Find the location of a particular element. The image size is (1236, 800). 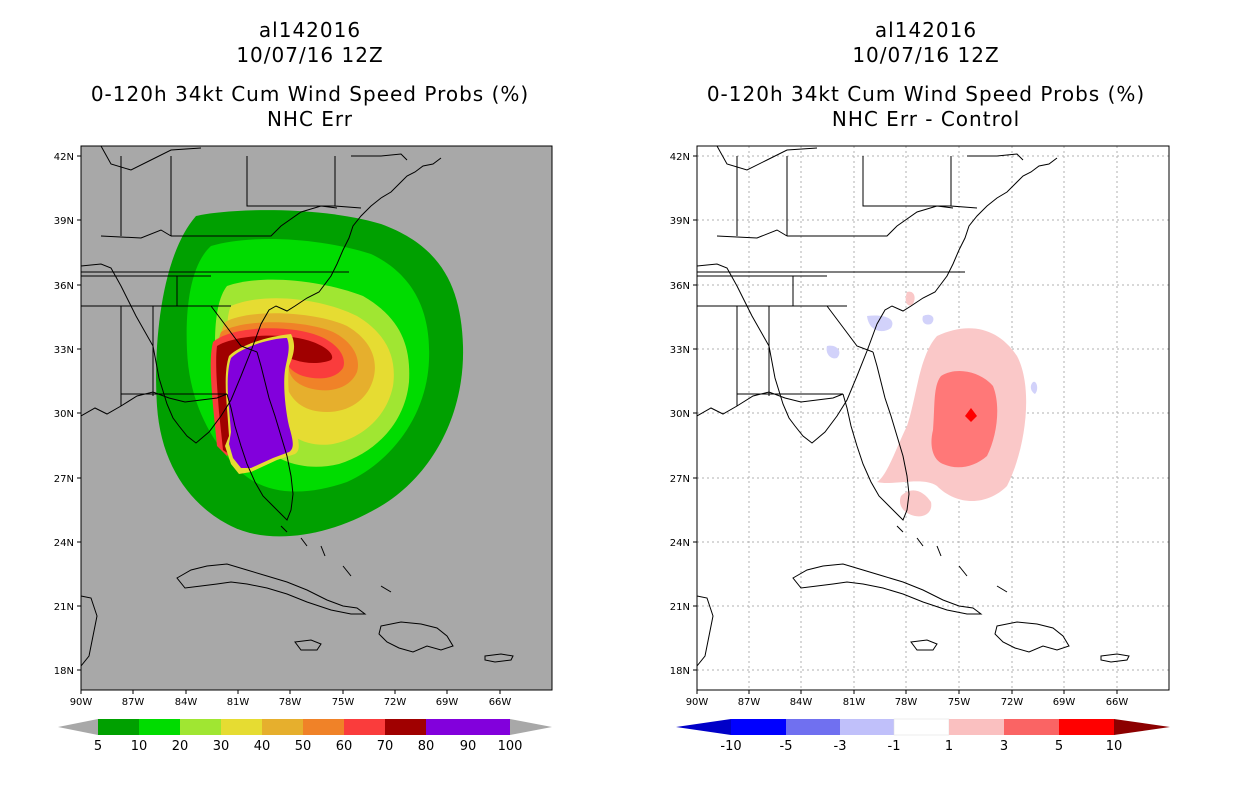

right-colorbar-high-arrow is located at coordinates (1142, 727).